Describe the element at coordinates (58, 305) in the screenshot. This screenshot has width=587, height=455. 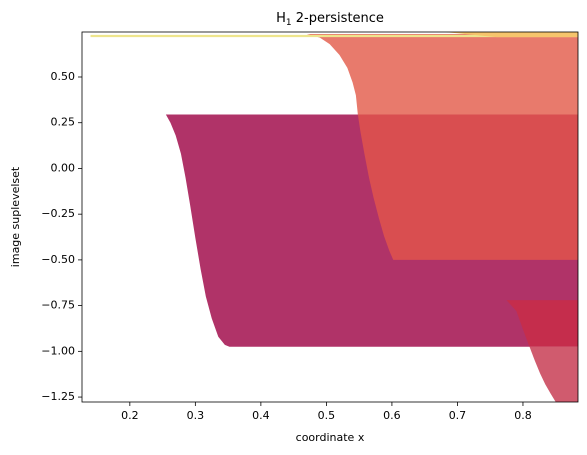
I see `y-tick-label: −0.75` at that location.